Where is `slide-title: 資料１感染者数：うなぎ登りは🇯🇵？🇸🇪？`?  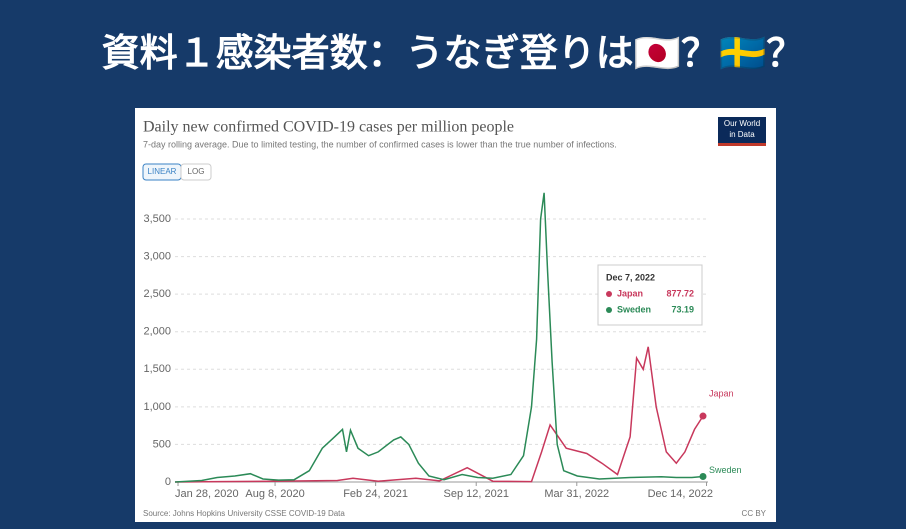
slide-title: 資料１感染者数：うなぎ登りは🇯🇵？🇸🇪？ is located at coordinates (453, 53).